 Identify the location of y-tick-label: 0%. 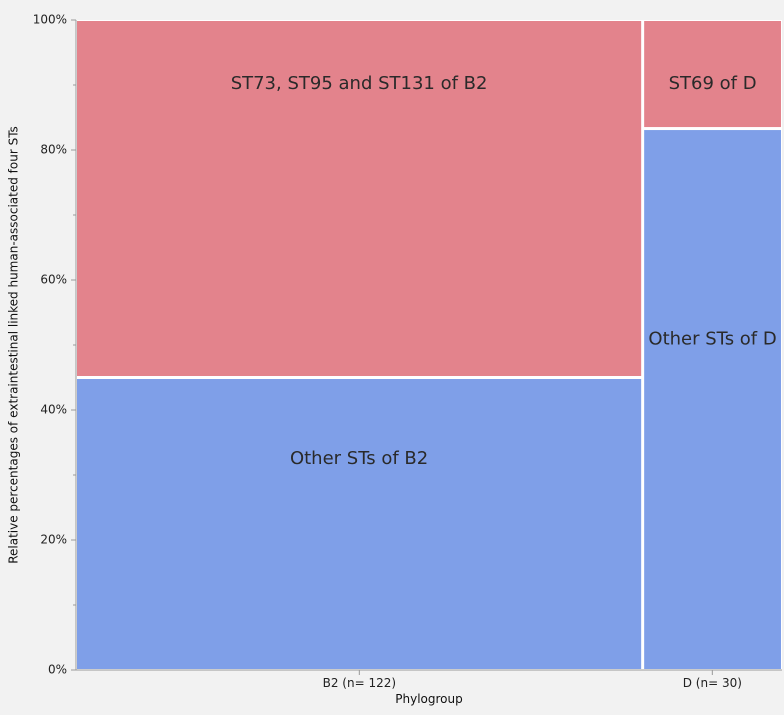
(57, 670).